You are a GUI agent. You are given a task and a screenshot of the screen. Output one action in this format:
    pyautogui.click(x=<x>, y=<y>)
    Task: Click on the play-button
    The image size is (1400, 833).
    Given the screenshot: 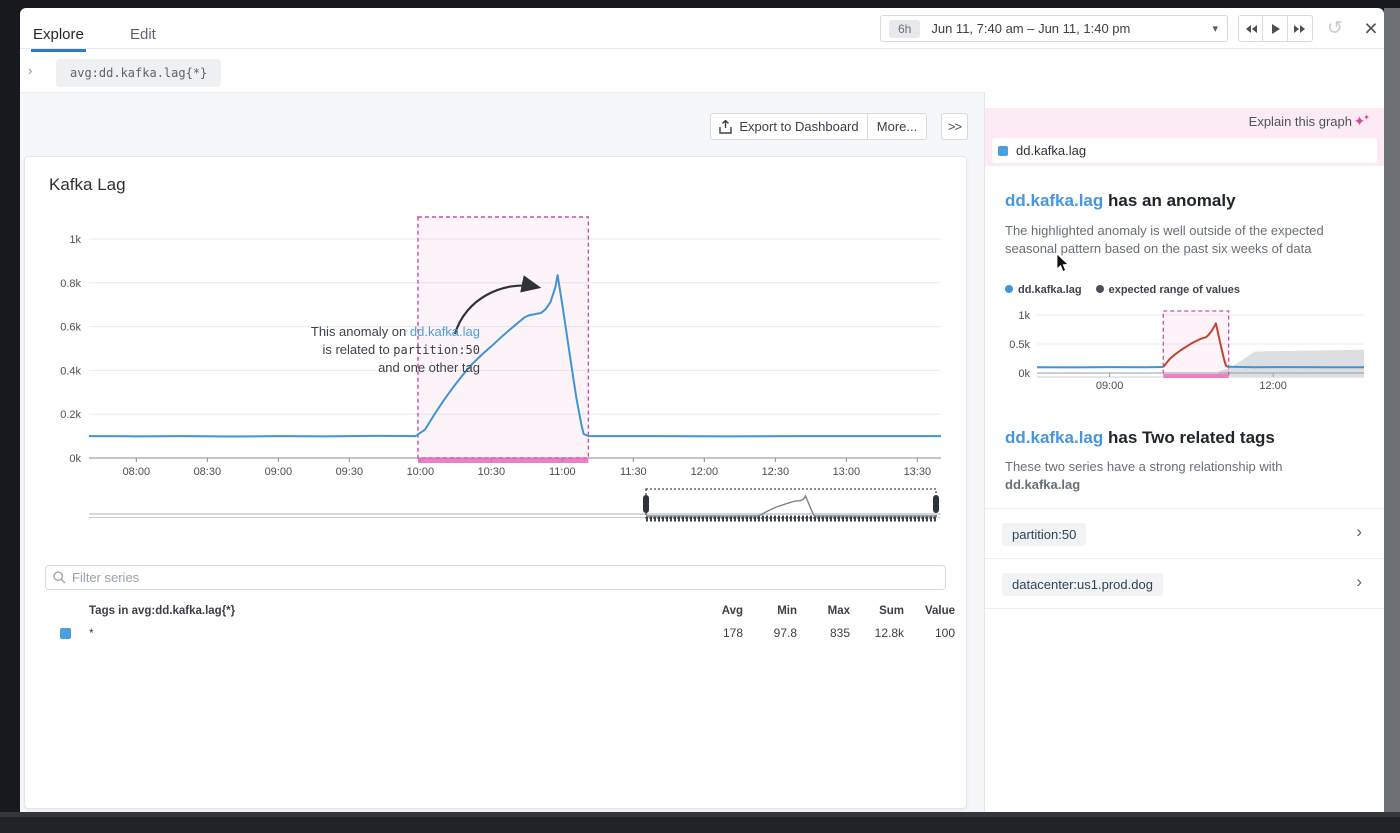 What is the action you would take?
    pyautogui.click(x=1275, y=28)
    